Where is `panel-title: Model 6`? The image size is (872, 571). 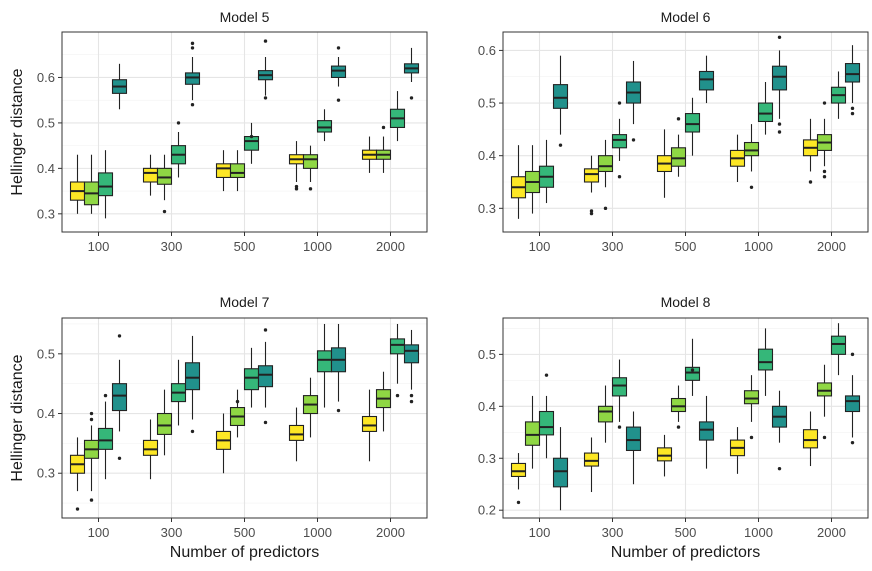 panel-title: Model 6 is located at coordinates (686, 17).